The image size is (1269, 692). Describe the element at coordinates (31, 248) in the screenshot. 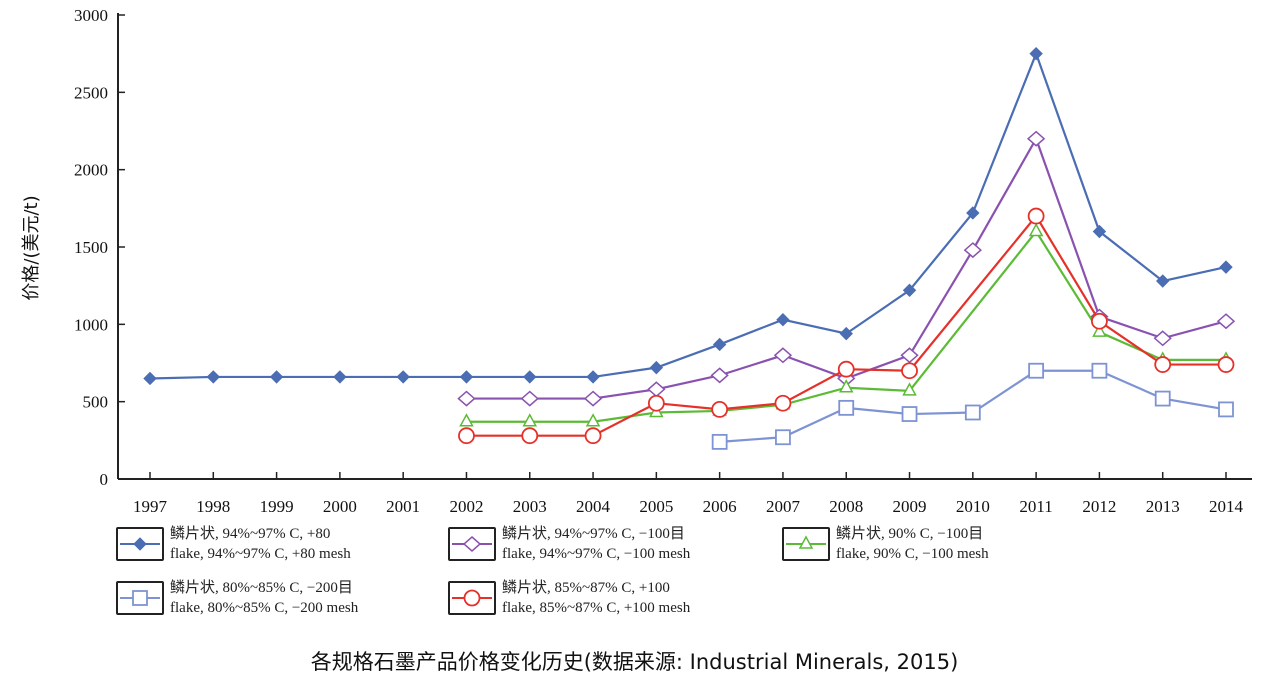

I see `y-axis-label: 价格/(美元/t)` at that location.